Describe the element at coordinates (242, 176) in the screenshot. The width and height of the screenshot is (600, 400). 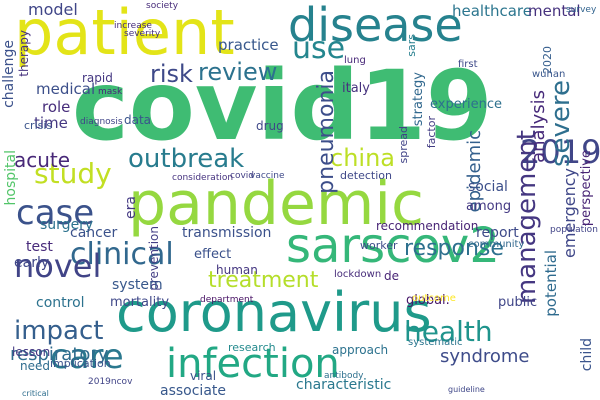
I see `word-covid: covid` at that location.